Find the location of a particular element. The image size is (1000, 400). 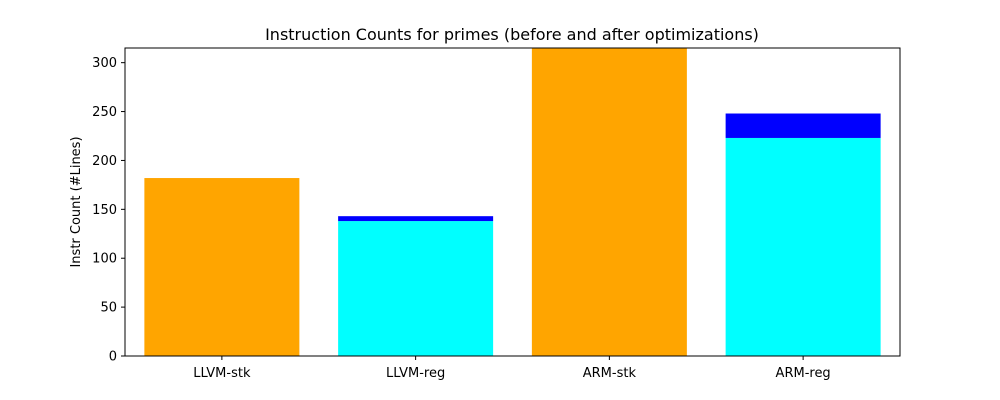

y-tick-label: 300 is located at coordinates (104, 63).